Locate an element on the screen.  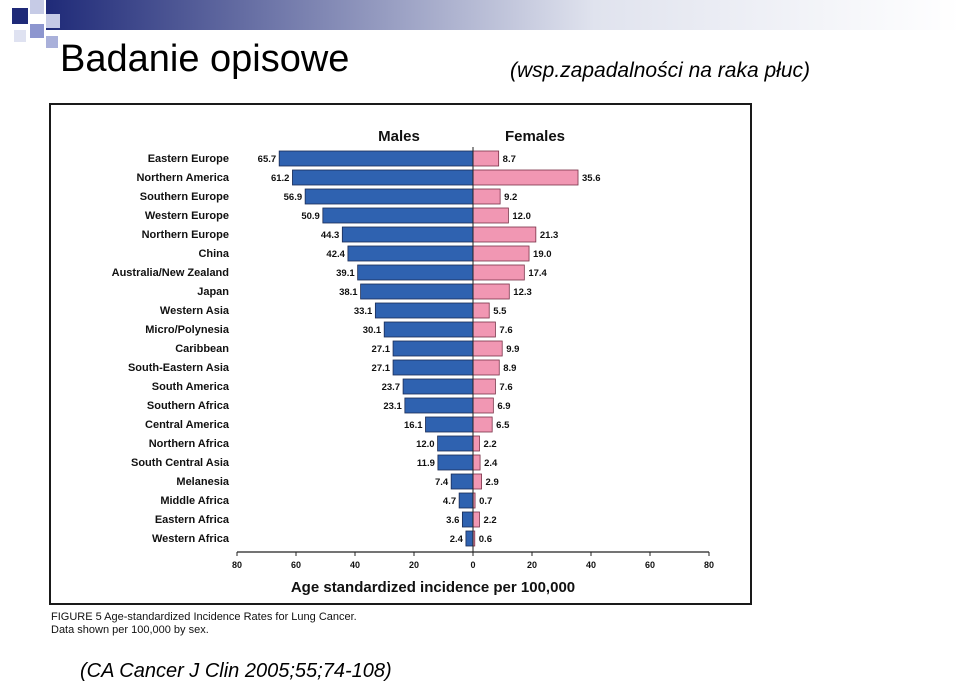
data-label-males: 23.7 is located at coordinates (391, 387).